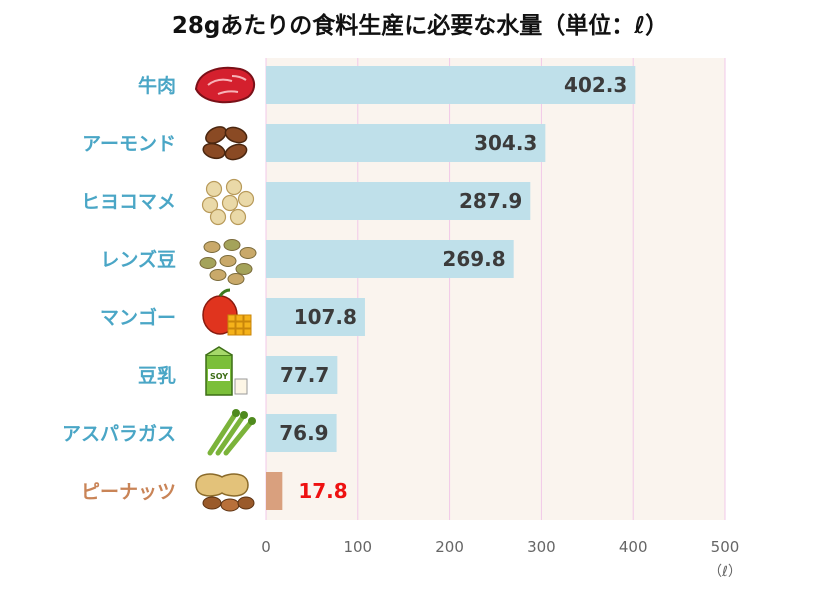 The width and height of the screenshot is (840, 596). I want to click on almond-icon, so click(225, 143).